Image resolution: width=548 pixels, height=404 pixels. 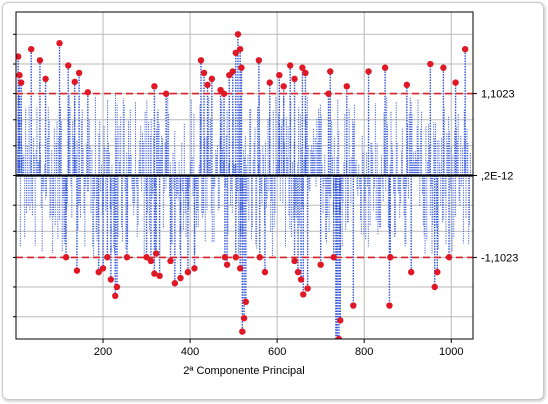 I want to click on x-tick-label-1: 400, so click(x=190, y=352).